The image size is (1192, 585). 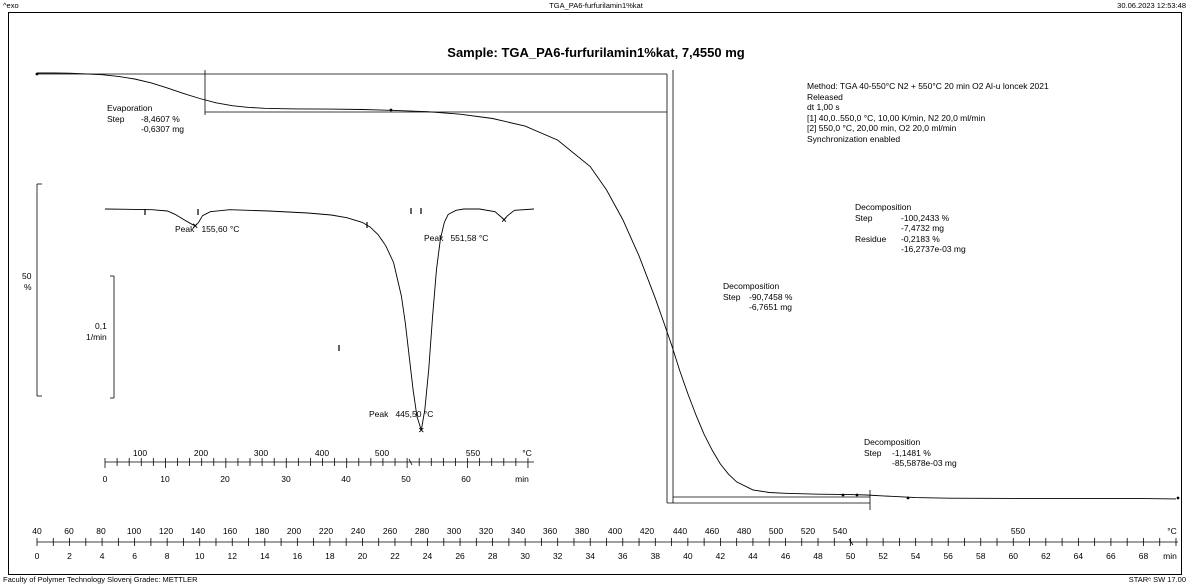 What do you see at coordinates (825, 96) in the screenshot?
I see `method-line: Released` at bounding box center [825, 96].